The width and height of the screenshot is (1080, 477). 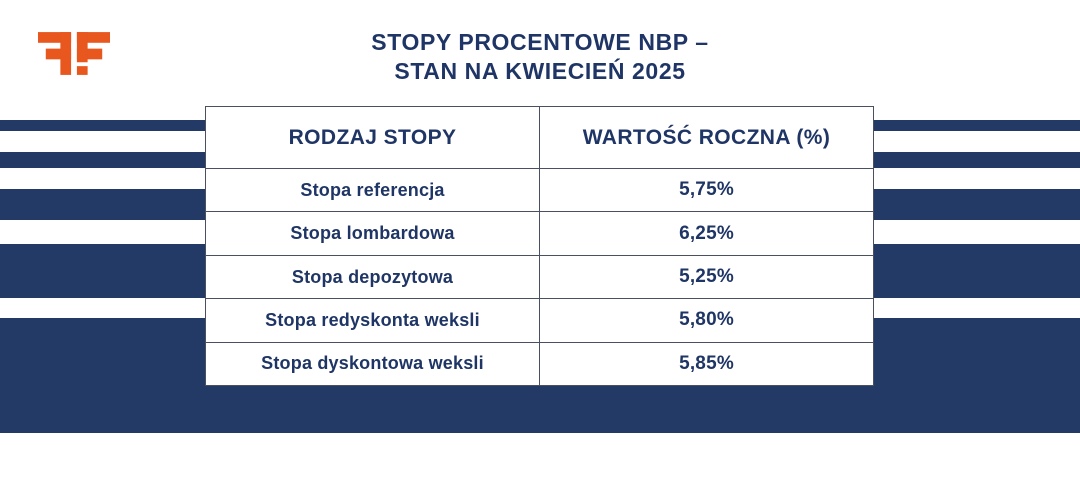 I want to click on page-title-line2: STAN NA KWIECIEŃ 2025, so click(x=540, y=71).